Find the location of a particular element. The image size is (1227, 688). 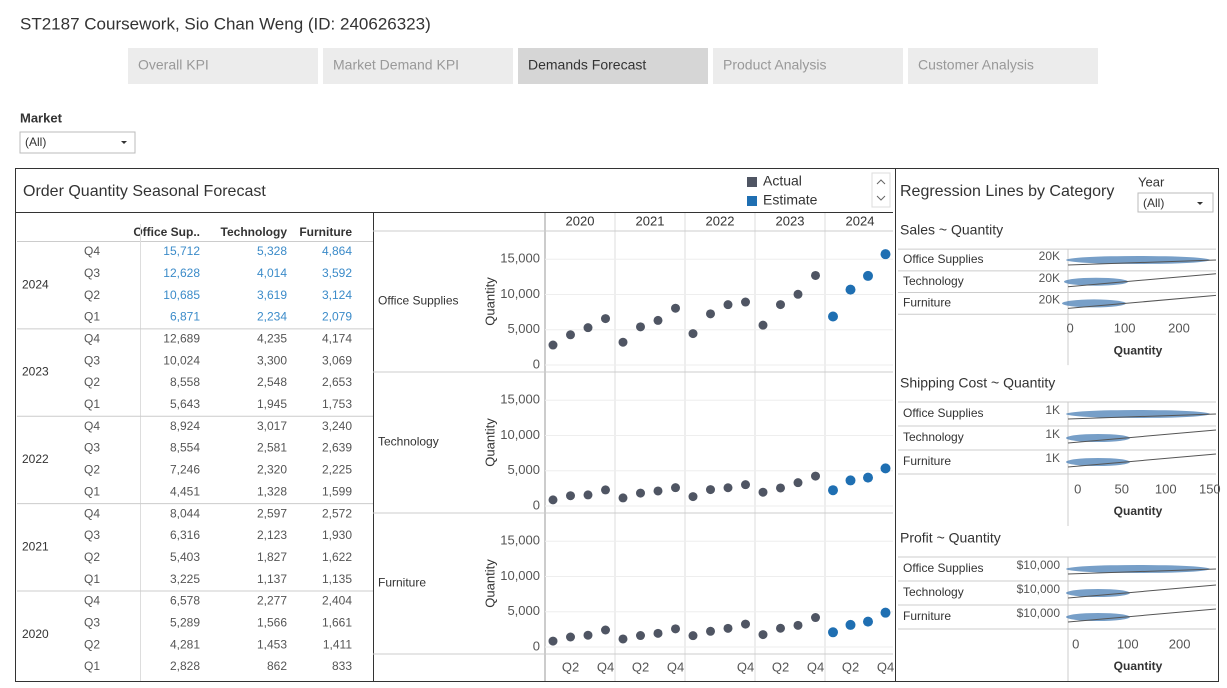

cell: 12,689 is located at coordinates (181, 339).